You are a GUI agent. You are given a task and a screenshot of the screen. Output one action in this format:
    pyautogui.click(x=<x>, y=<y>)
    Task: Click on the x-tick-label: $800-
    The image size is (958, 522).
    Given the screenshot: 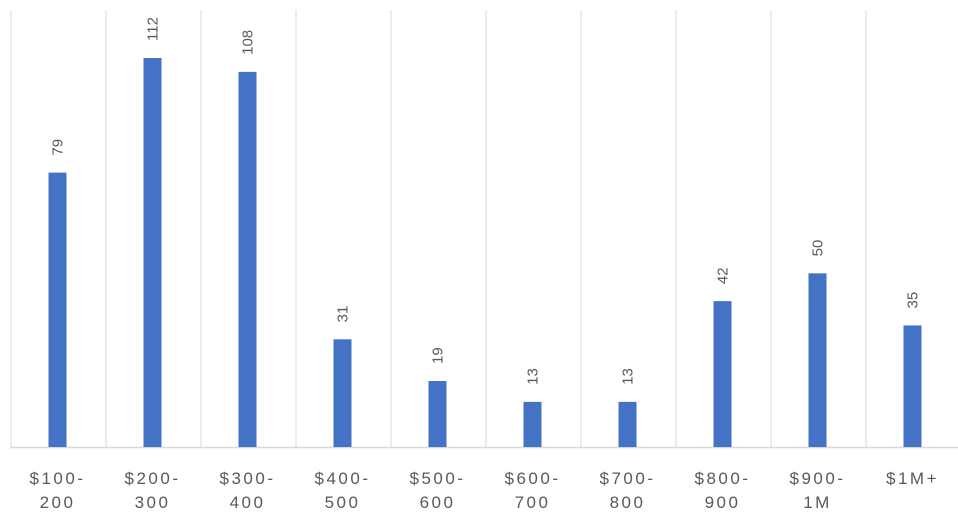 What is the action you would take?
    pyautogui.click(x=723, y=478)
    